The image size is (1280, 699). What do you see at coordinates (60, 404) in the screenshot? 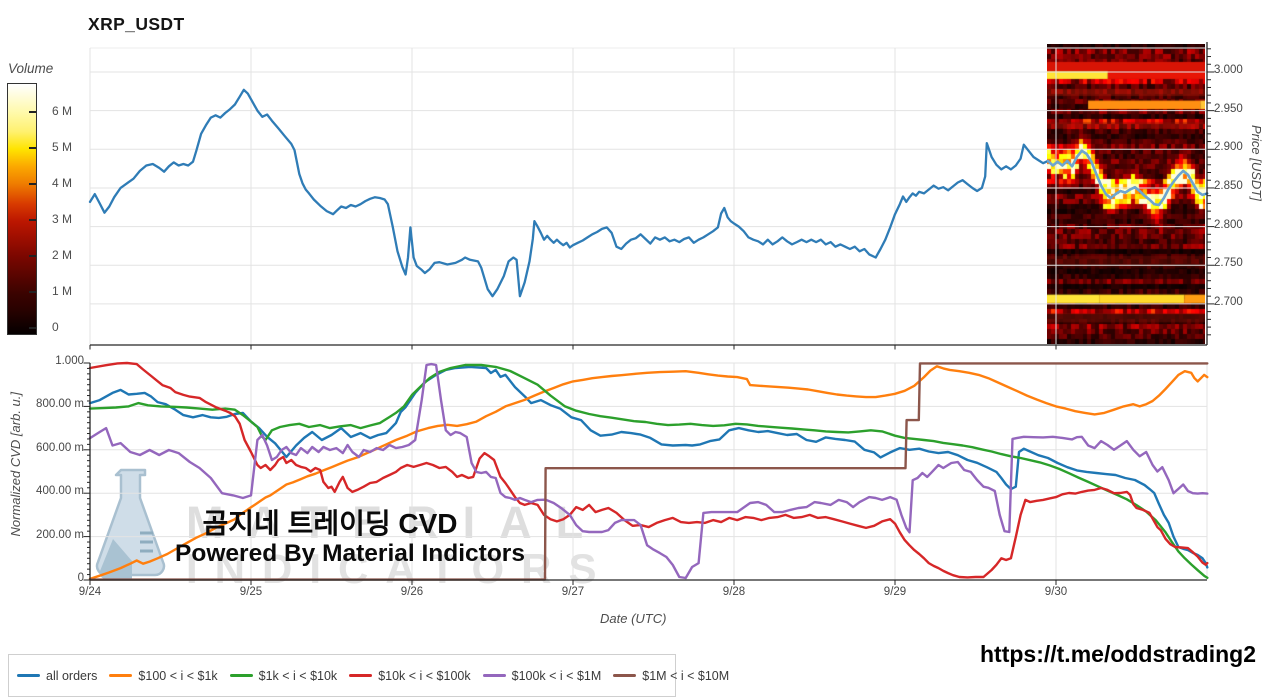
I see `cvd-tick-label: 800.00 m` at bounding box center [60, 404].